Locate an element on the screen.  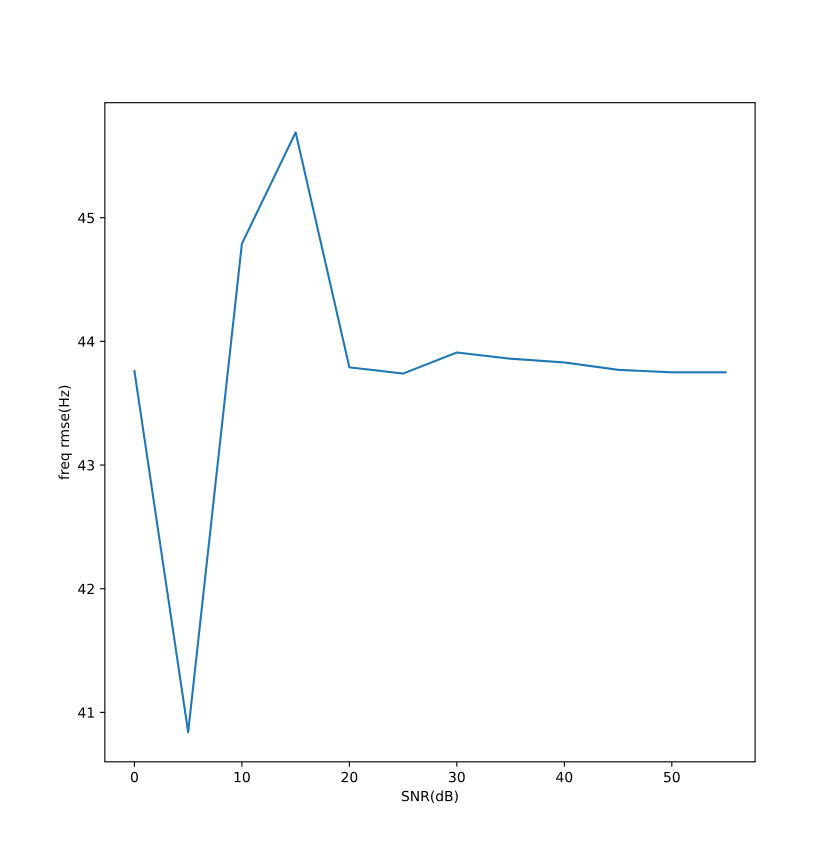
y-tick-label: 45 is located at coordinates (86, 218).